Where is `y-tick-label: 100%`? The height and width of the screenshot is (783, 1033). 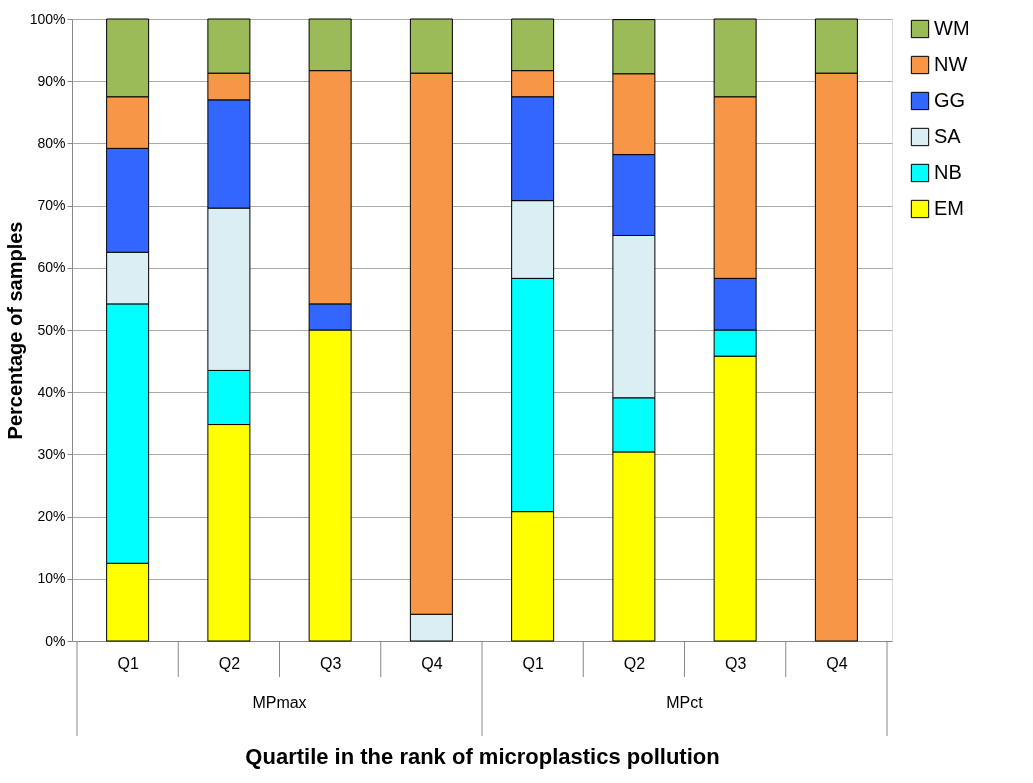 y-tick-label: 100% is located at coordinates (47, 18).